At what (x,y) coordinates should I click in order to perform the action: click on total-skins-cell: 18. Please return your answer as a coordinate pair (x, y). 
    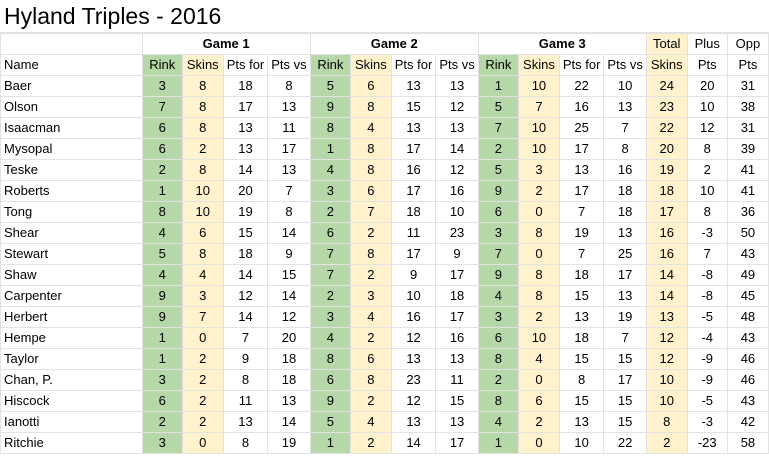
    Looking at the image, I should click on (666, 191).